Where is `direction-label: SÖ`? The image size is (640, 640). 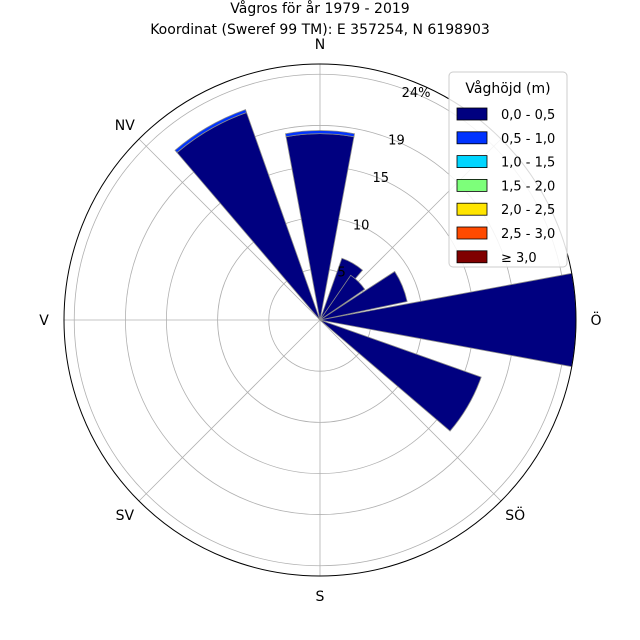
direction-label: SÖ is located at coordinates (515, 515).